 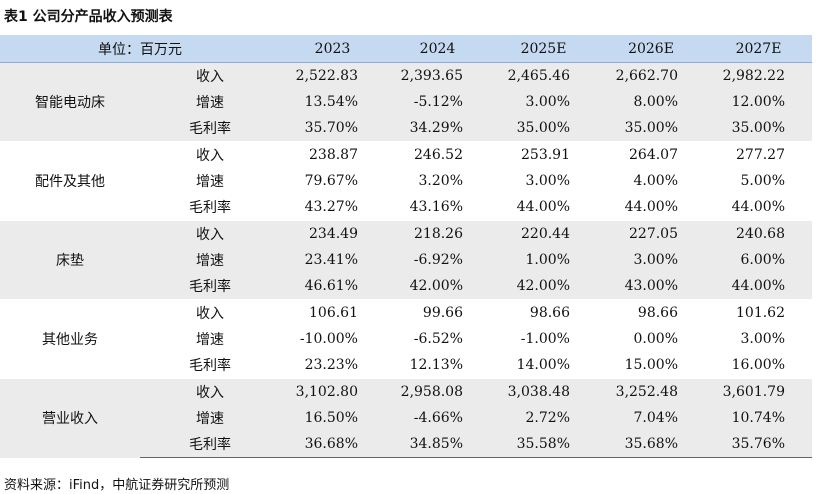 I want to click on data-row: 增速 79.67% 3.20% 3.00% 4.00% 5.00%, so click(x=406, y=181).